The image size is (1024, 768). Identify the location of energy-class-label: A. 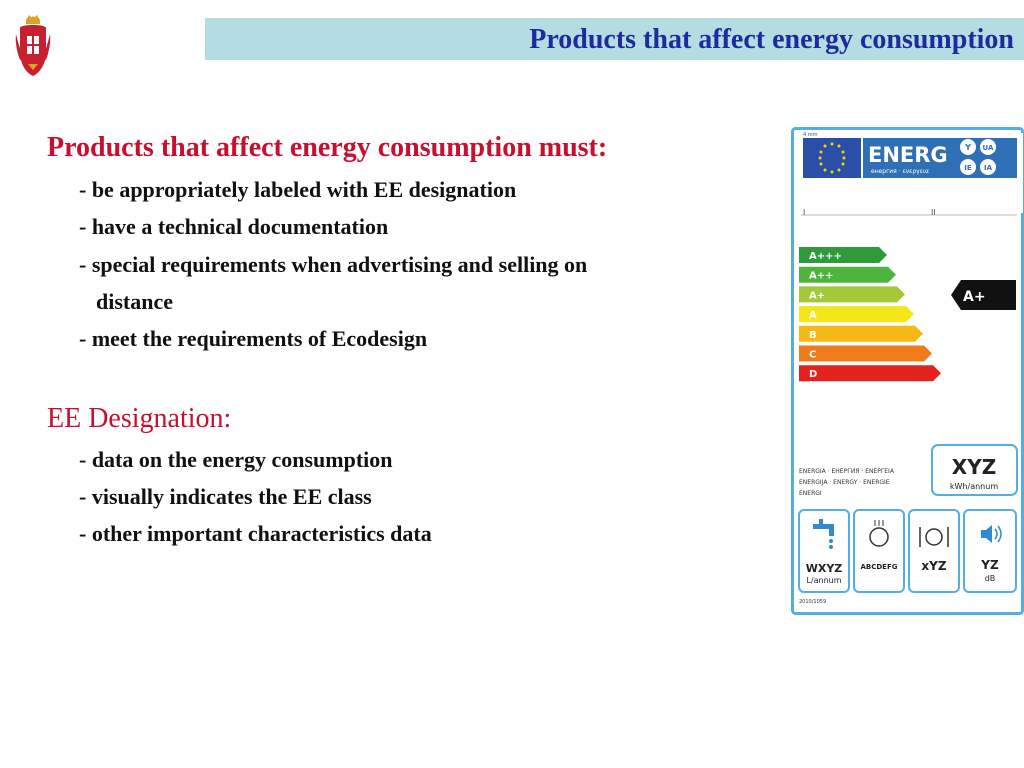
(813, 315).